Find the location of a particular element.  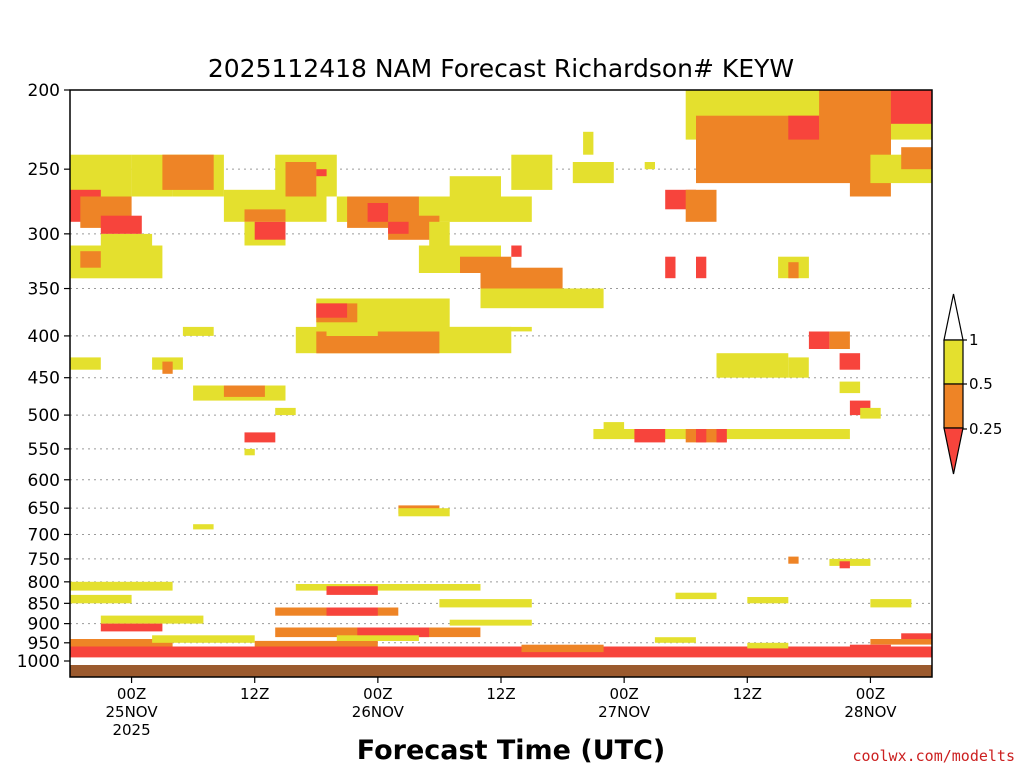

y-tick-label: 350 is located at coordinates (44, 290).